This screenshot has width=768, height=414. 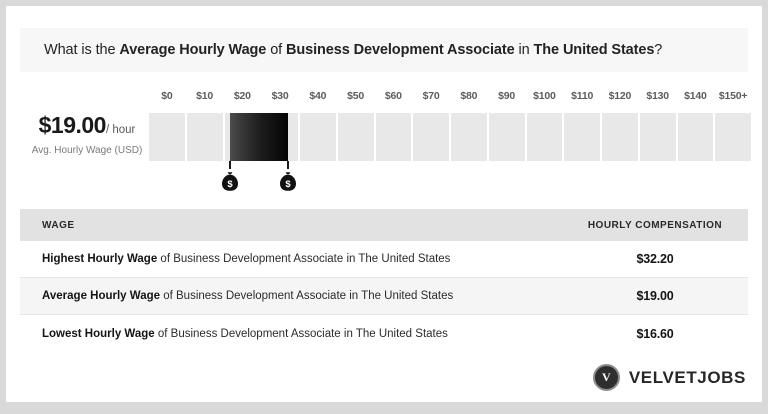 What do you see at coordinates (393, 96) in the screenshot?
I see `axis-tick-label: $60` at bounding box center [393, 96].